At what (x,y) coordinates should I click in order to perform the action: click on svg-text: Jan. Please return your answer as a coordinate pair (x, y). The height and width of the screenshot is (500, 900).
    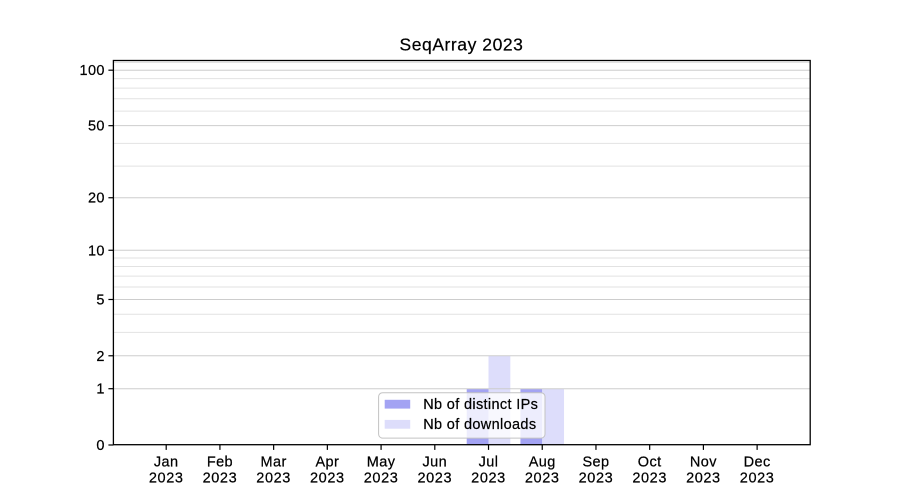
    Looking at the image, I should click on (166, 463).